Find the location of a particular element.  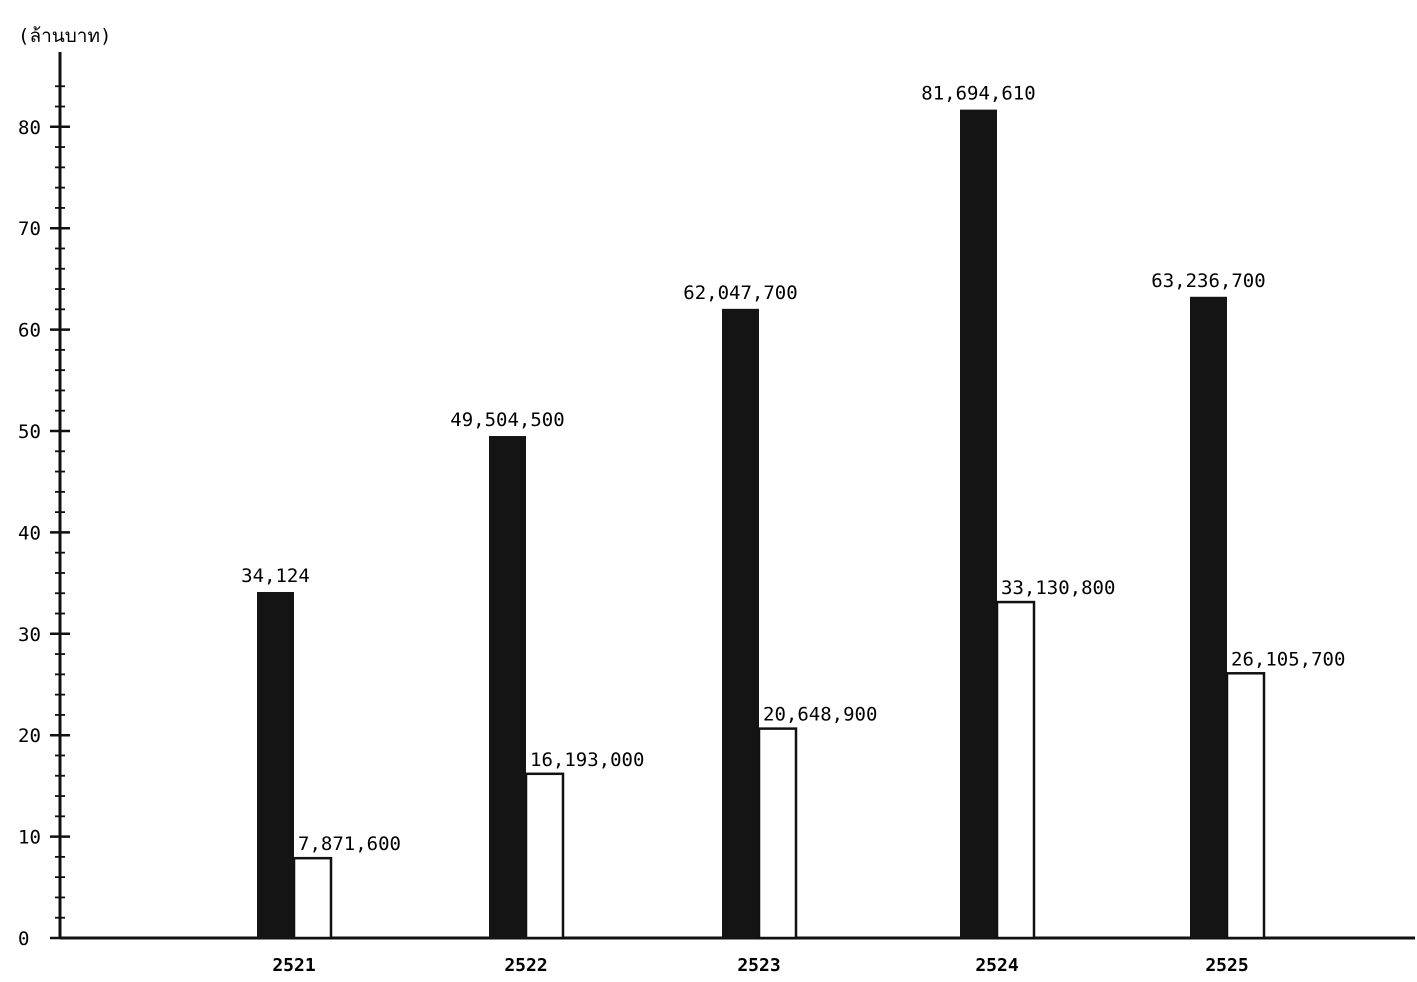

x-tick-label-2522: 2522 is located at coordinates (525, 965).